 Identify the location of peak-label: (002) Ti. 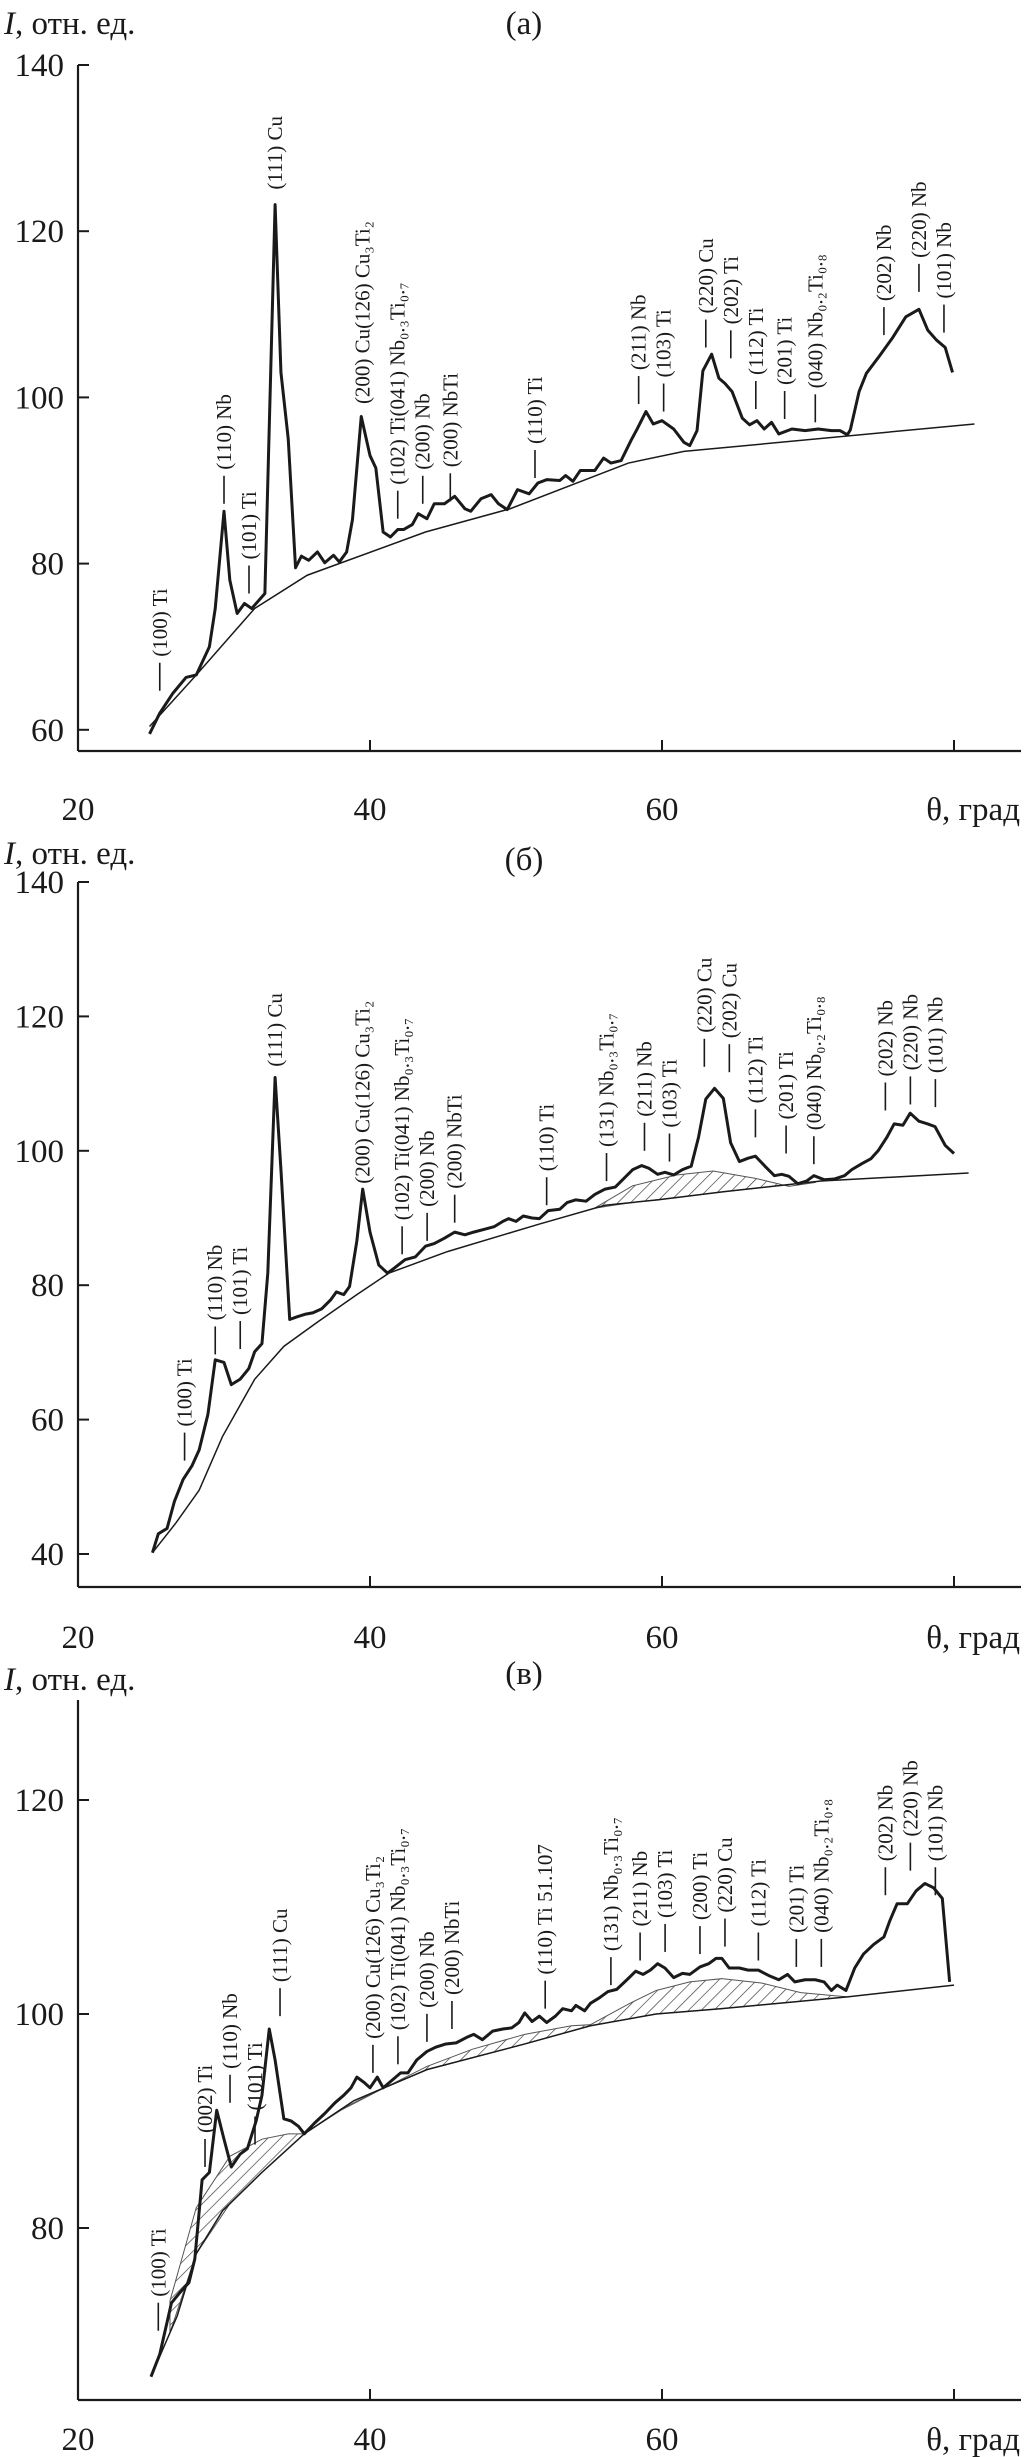
(205, 2099).